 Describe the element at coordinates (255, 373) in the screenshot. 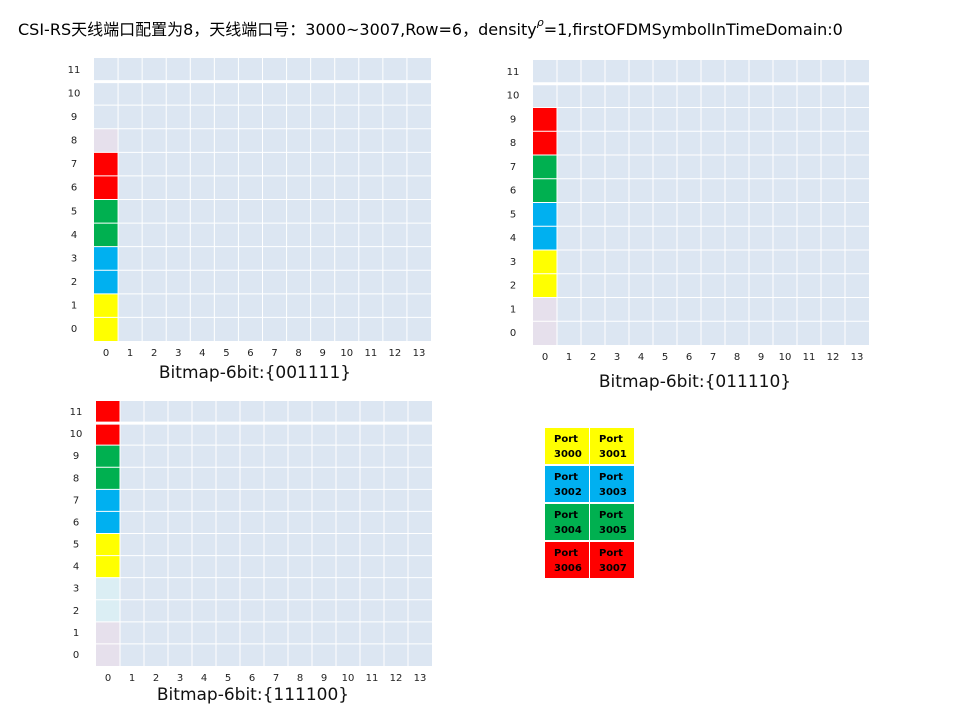

I see `caption: Bitmap-6bit:{001111}` at that location.